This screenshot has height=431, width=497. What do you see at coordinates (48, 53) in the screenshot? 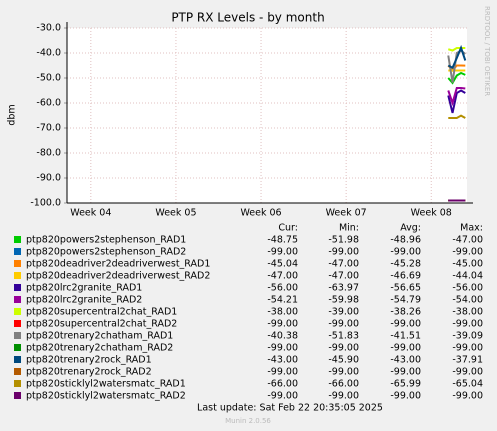
I see `y-tick-label: -40.0` at bounding box center [48, 53].